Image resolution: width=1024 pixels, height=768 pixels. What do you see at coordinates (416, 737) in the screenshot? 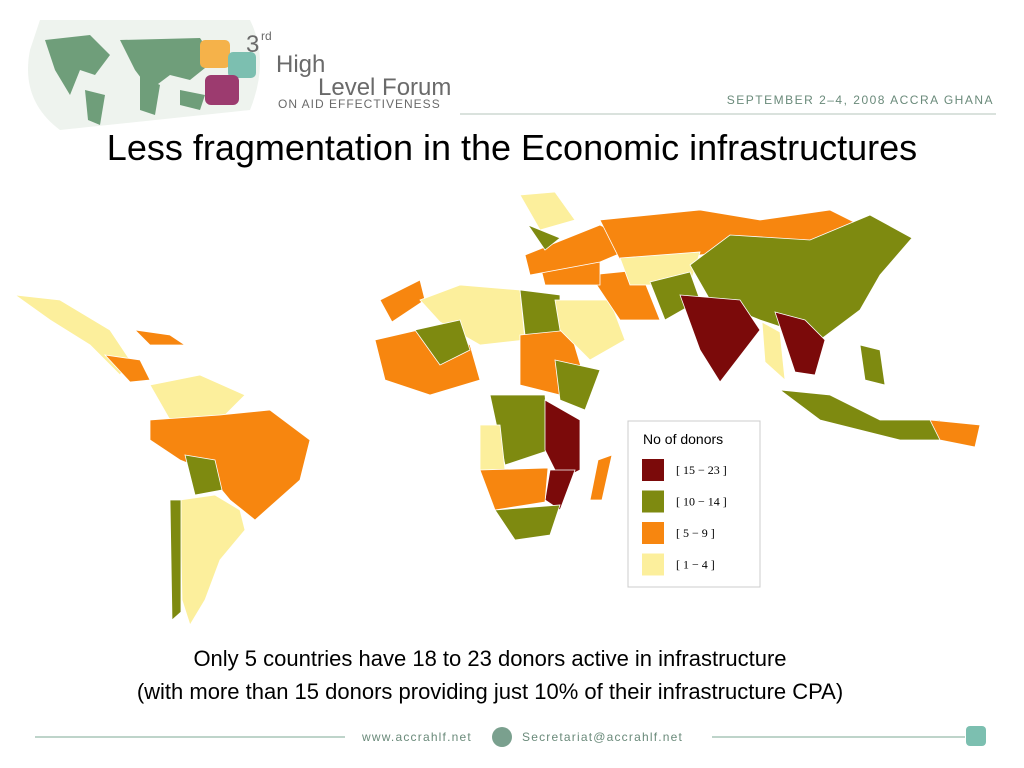
I see `footer-website: www.accrahlf.net` at bounding box center [416, 737].